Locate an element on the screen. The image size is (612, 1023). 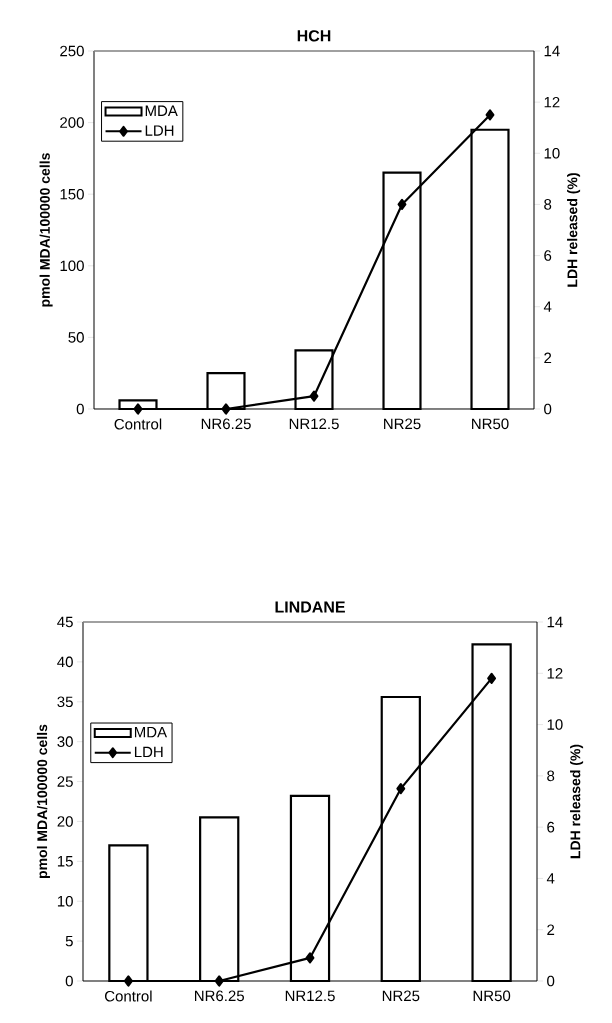
y-tick-label: 250 is located at coordinates (72, 51).